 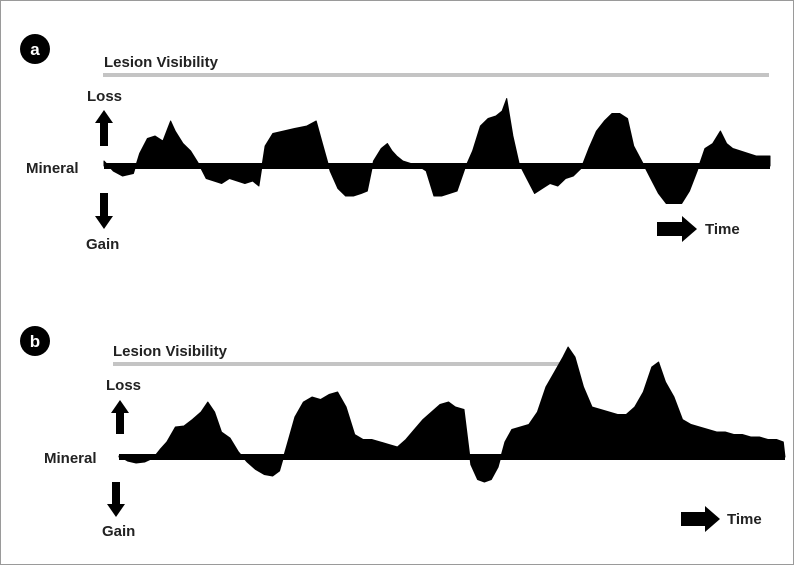 What do you see at coordinates (118, 531) in the screenshot?
I see `panel-b-gain-label: Gain` at bounding box center [118, 531].